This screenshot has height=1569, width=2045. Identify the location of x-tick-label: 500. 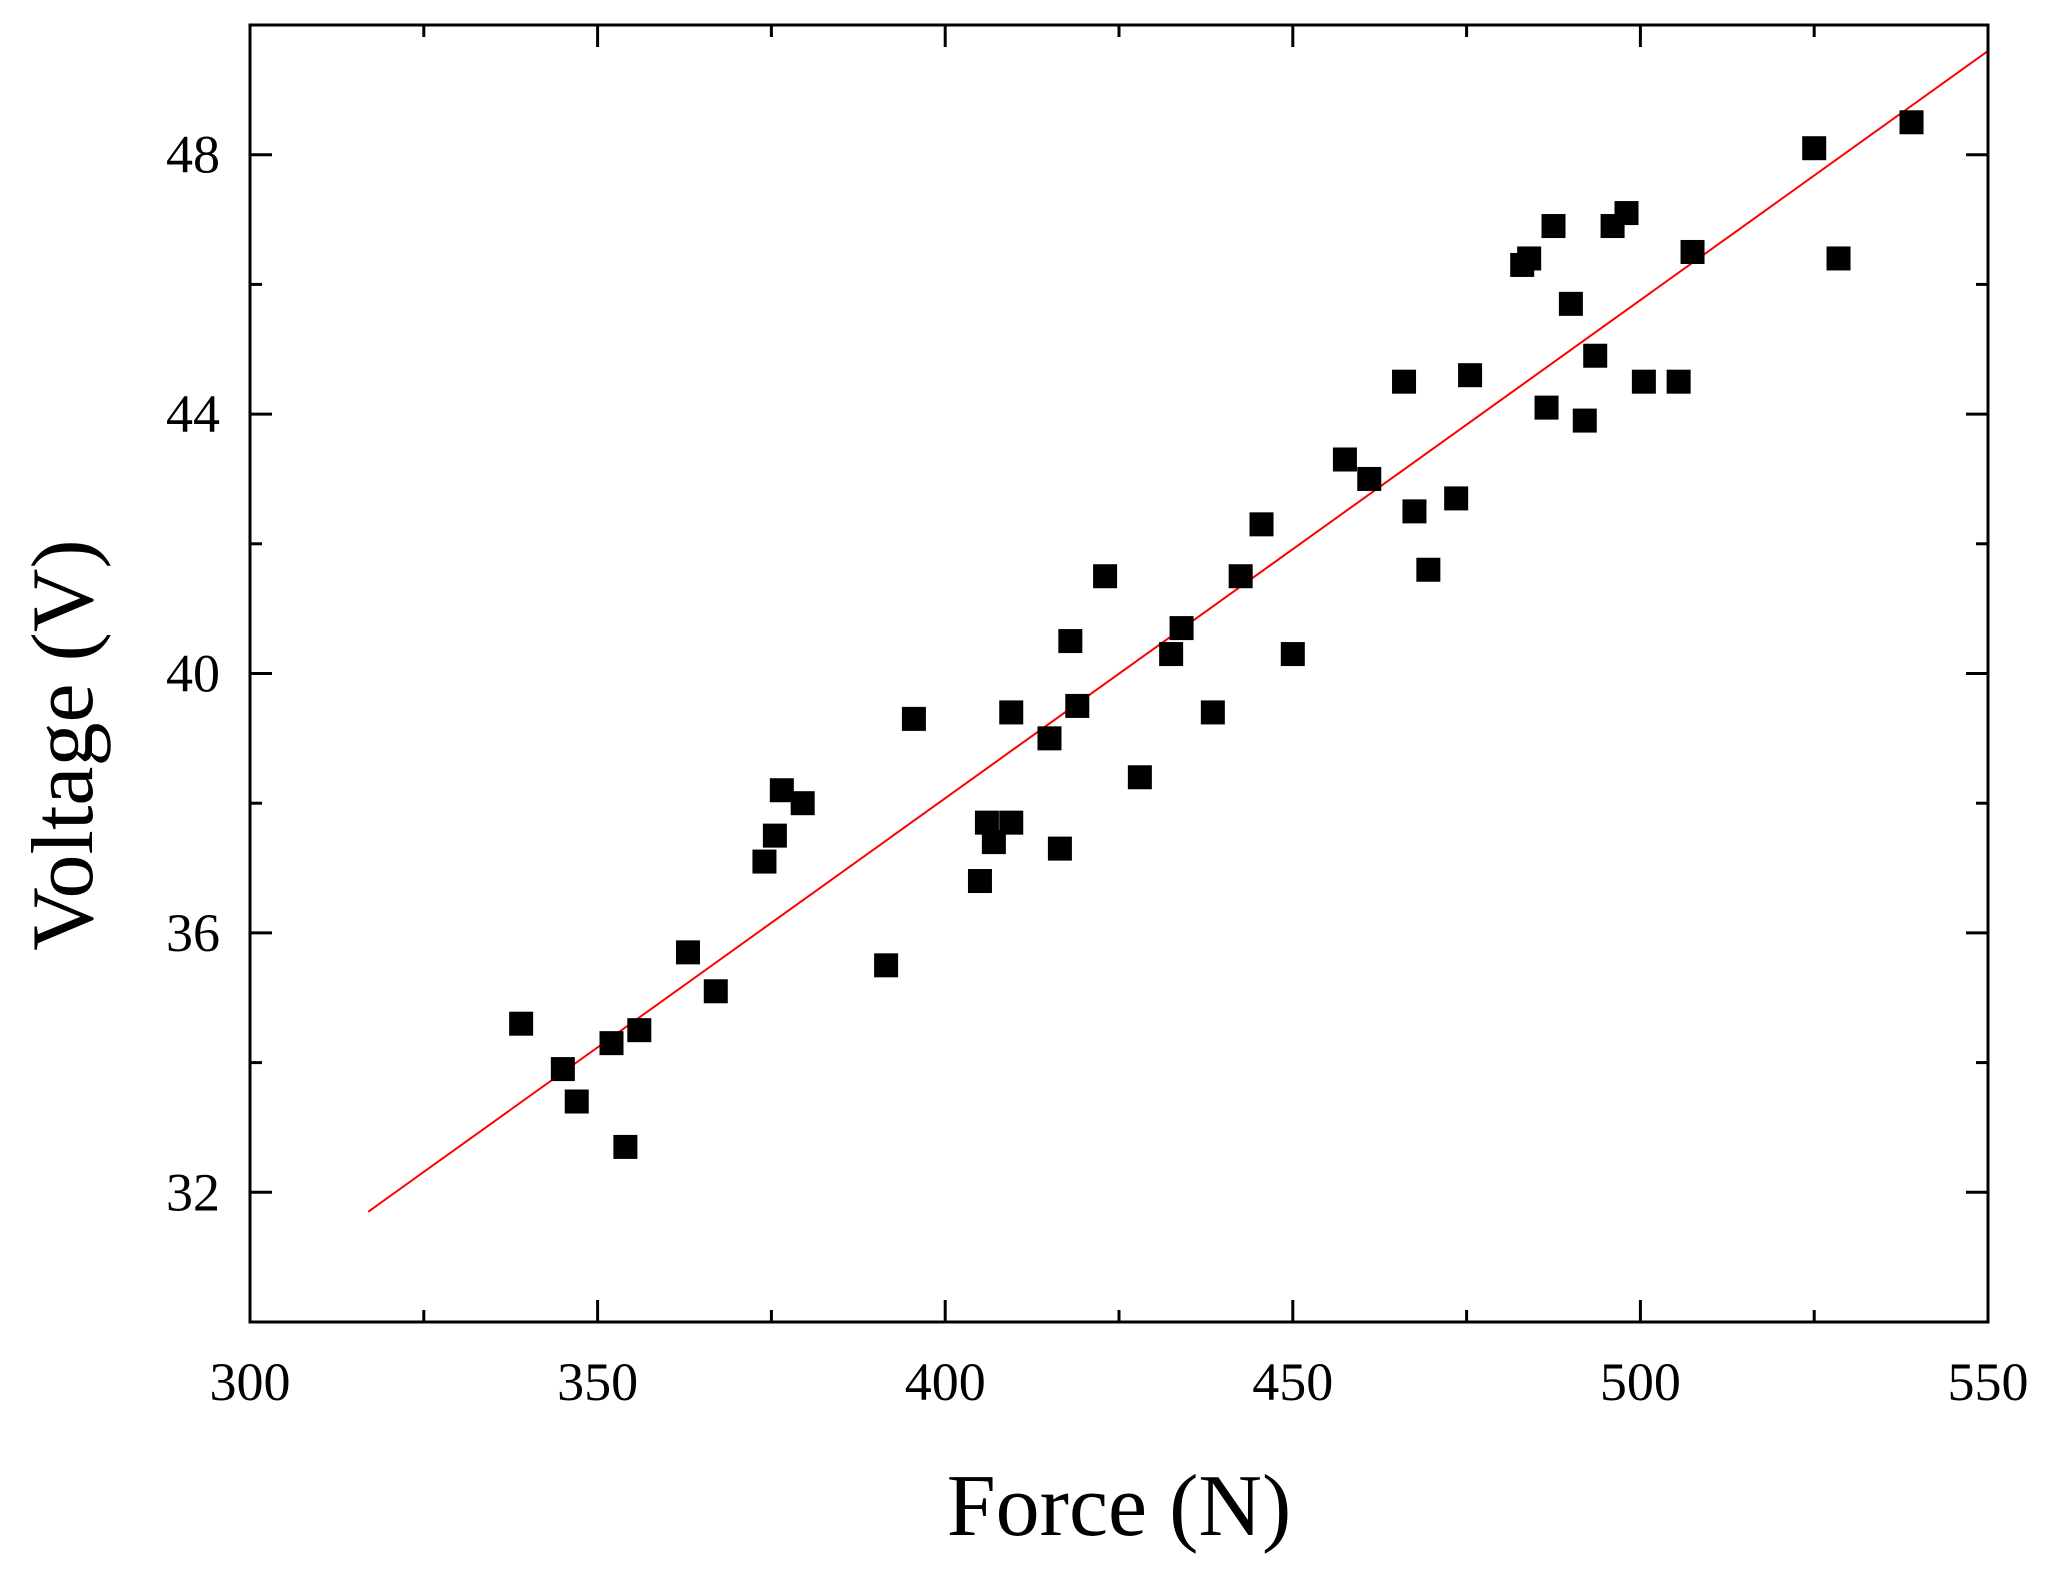
(1640, 1382).